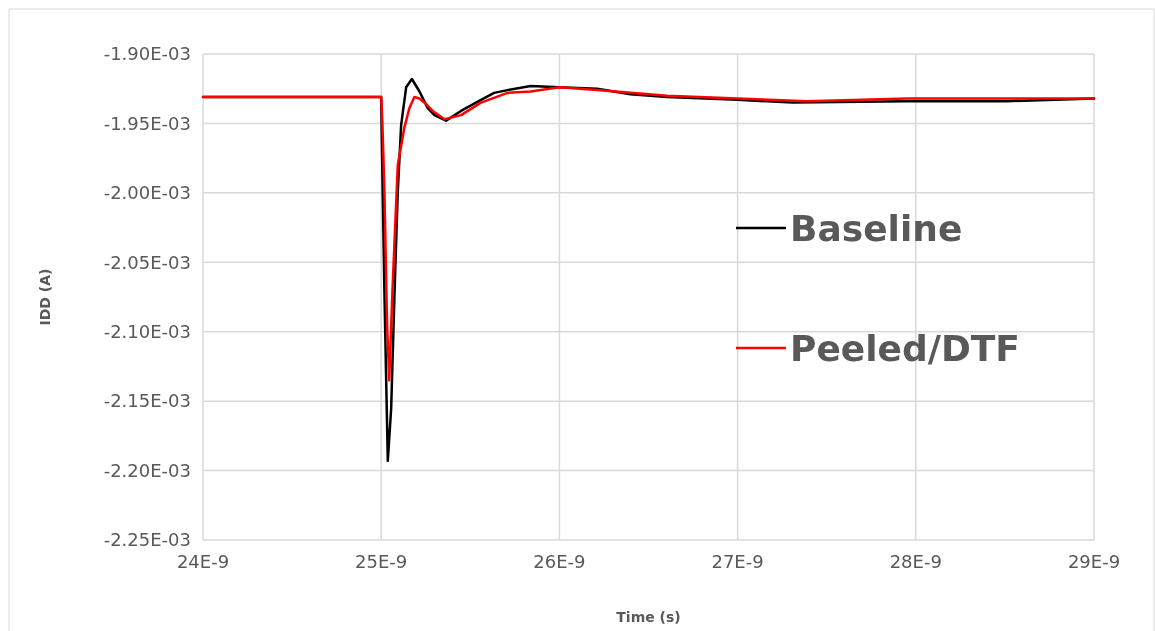 Image resolution: width=1155 pixels, height=631 pixels. What do you see at coordinates (1094, 561) in the screenshot?
I see `x-tick-label: 29E-9` at bounding box center [1094, 561].